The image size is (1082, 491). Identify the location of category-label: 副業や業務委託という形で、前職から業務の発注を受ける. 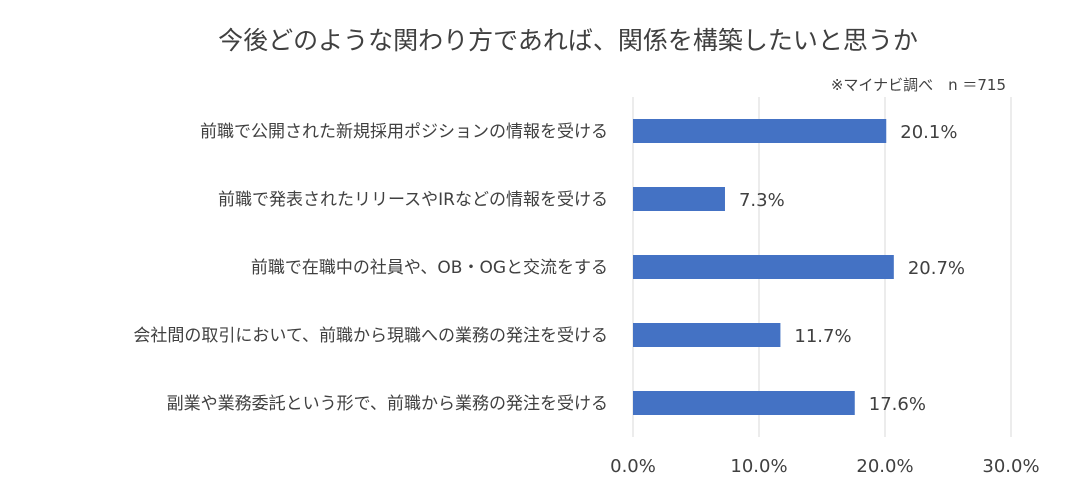
(387, 404).